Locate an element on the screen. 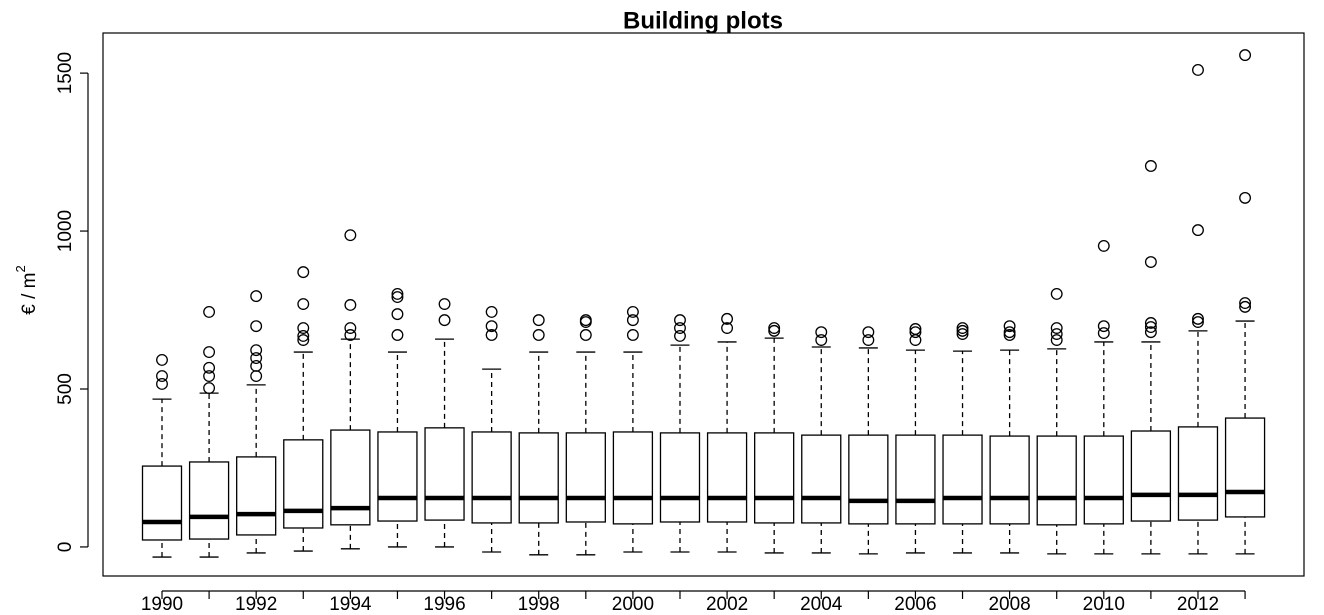 Image resolution: width=1324 pixels, height=615 pixels. chart-title: Building plots is located at coordinates (703, 20).